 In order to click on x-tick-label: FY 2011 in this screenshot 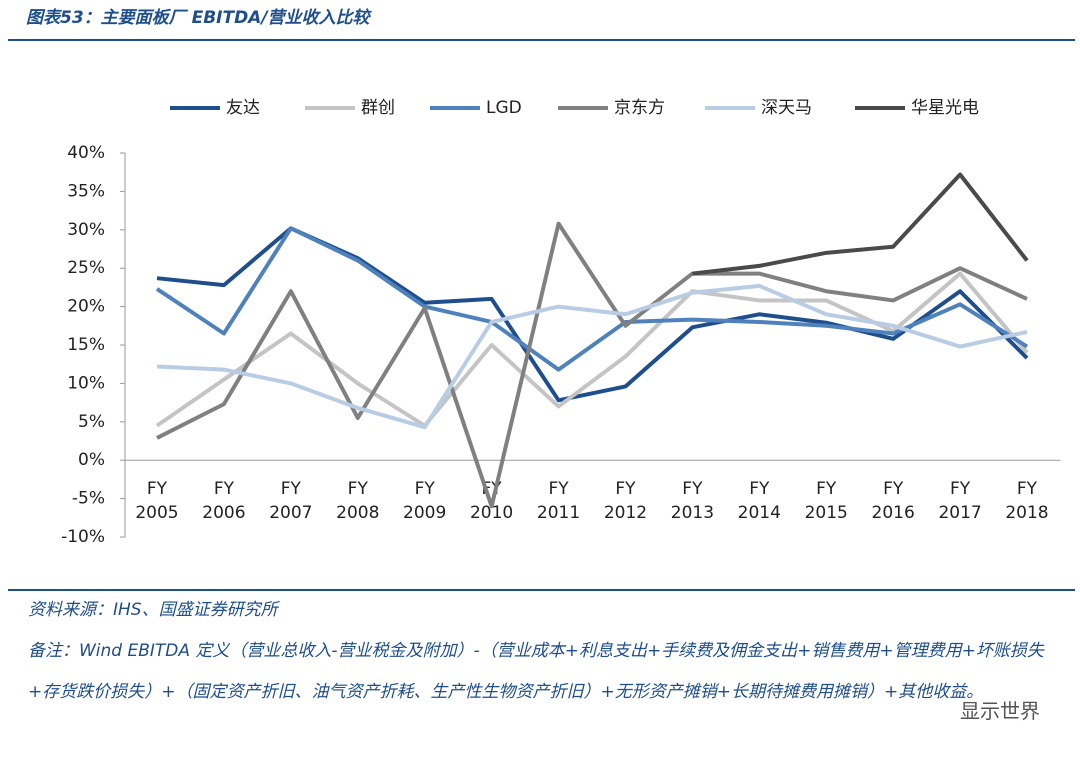, I will do `click(558, 501)`.